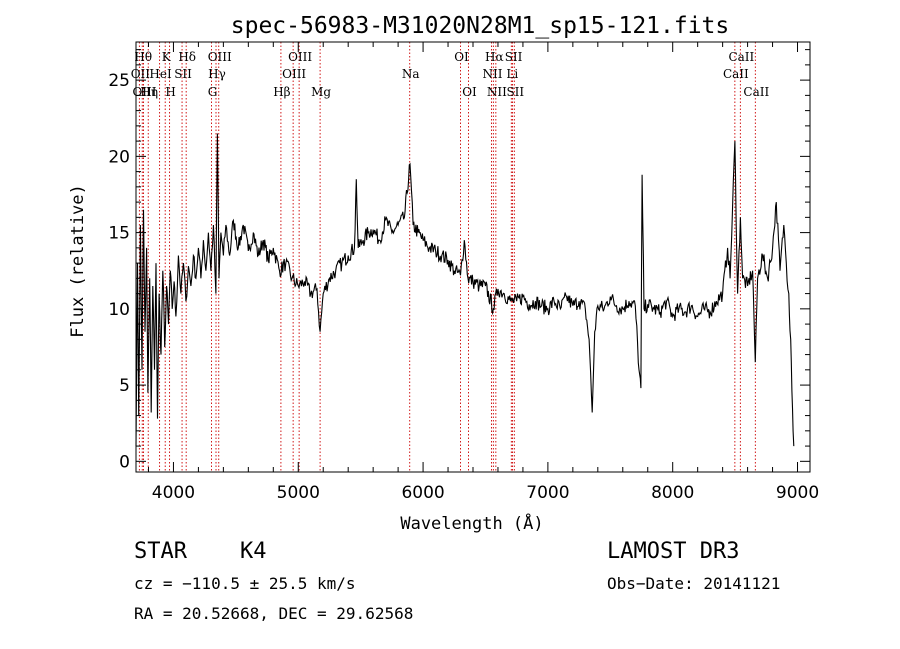 The image size is (900, 649). What do you see at coordinates (411, 74) in the screenshot?
I see `emission-line-label: Na` at bounding box center [411, 74].